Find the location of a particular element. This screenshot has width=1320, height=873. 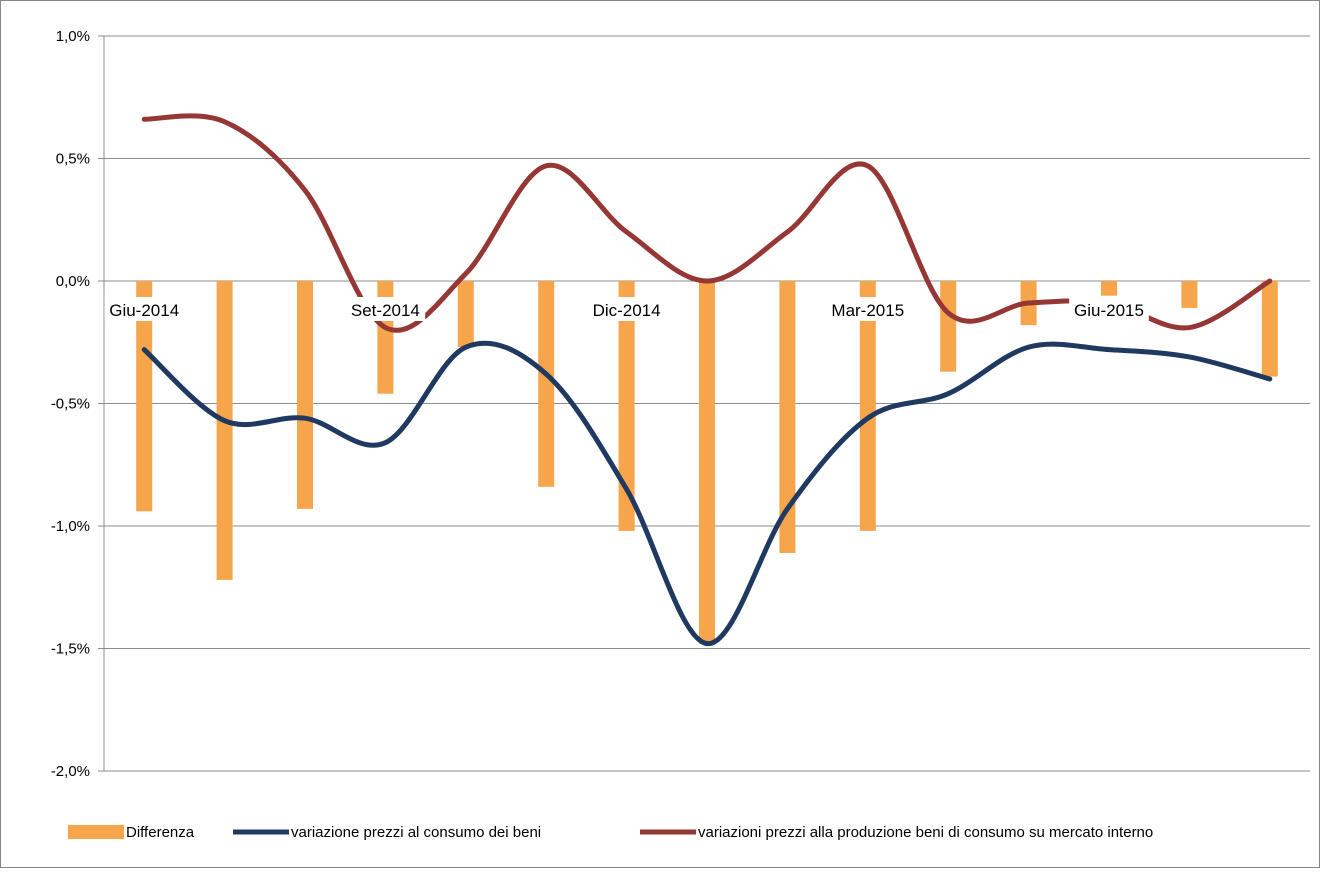

y-tick-label: 1,0% is located at coordinates (73, 36).